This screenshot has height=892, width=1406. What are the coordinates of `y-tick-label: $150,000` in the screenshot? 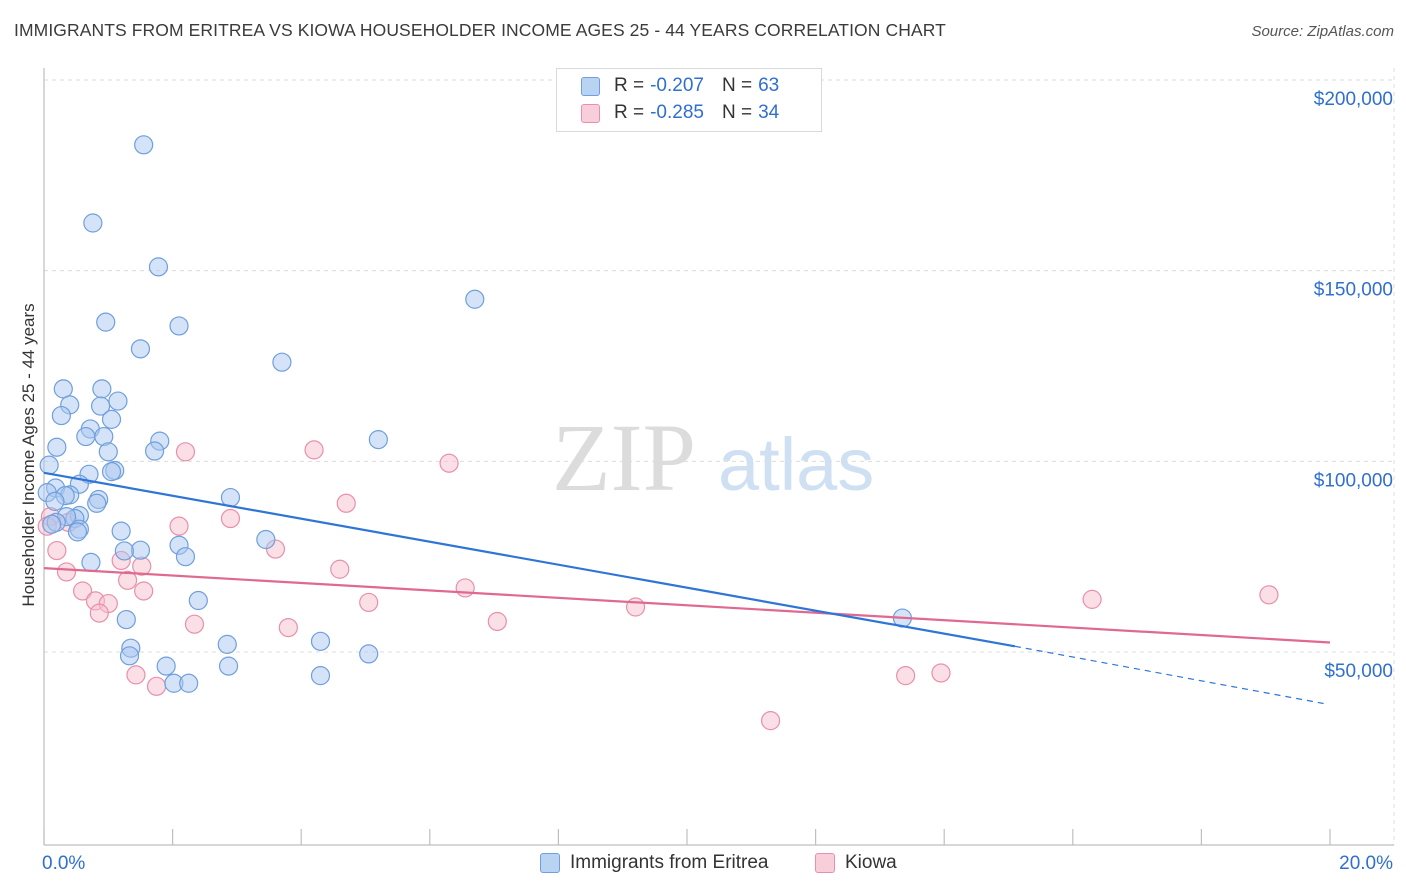 It's located at (1353, 290).